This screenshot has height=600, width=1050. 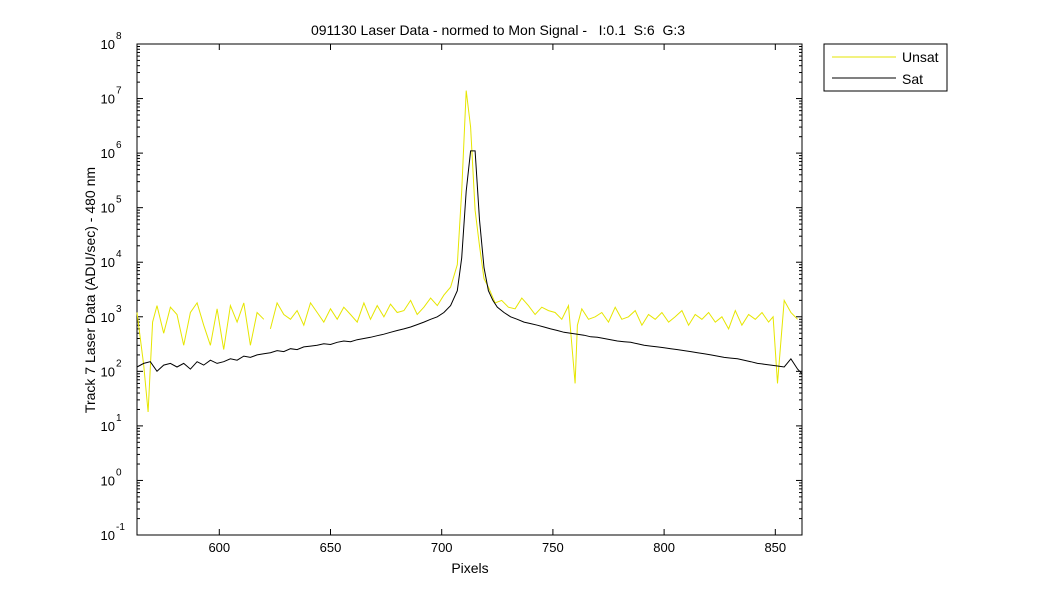 What do you see at coordinates (775, 547) in the screenshot?
I see `x-tick-label: 850` at bounding box center [775, 547].